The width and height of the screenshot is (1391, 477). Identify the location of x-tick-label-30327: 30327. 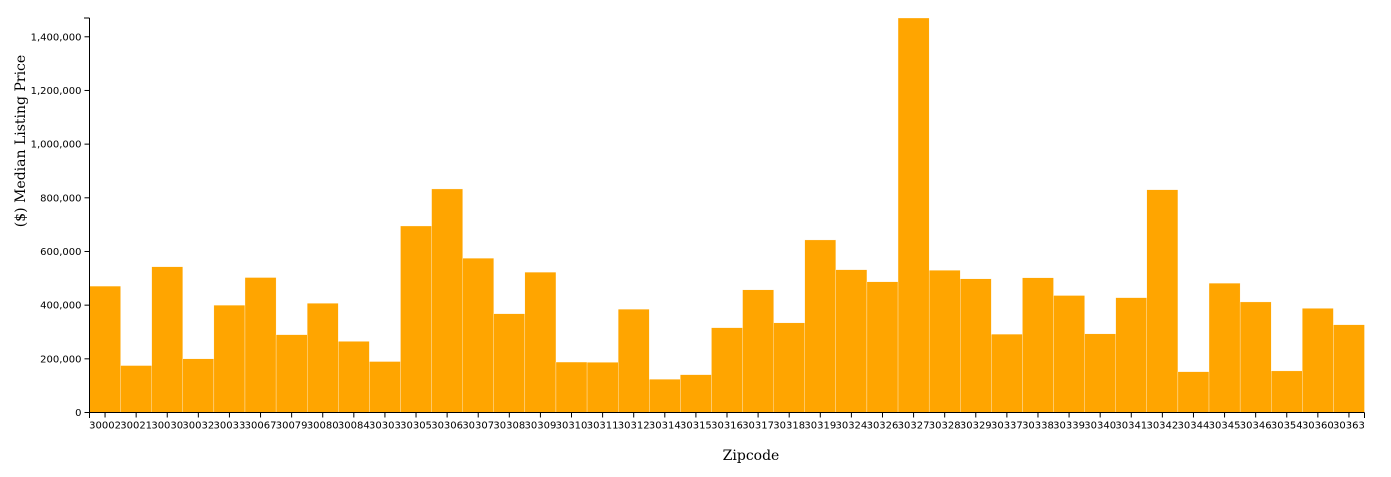
(914, 426).